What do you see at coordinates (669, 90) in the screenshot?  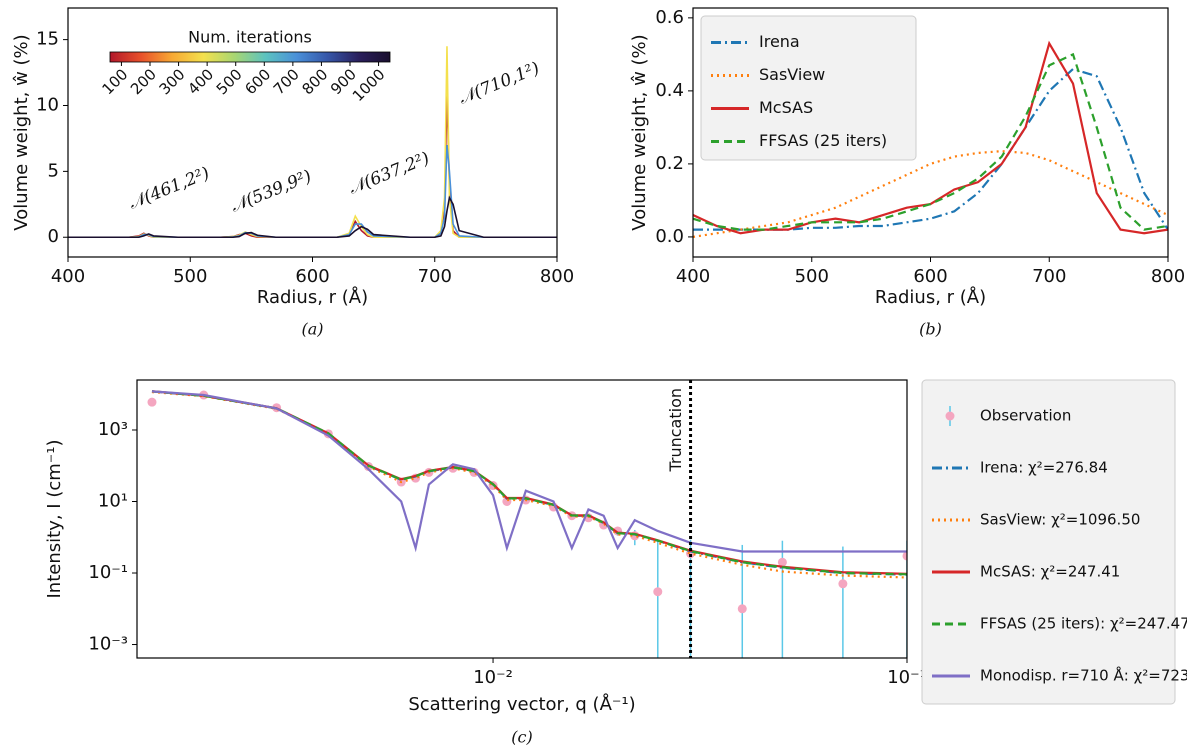 I see `y-tick-label: 0.4` at bounding box center [669, 90].